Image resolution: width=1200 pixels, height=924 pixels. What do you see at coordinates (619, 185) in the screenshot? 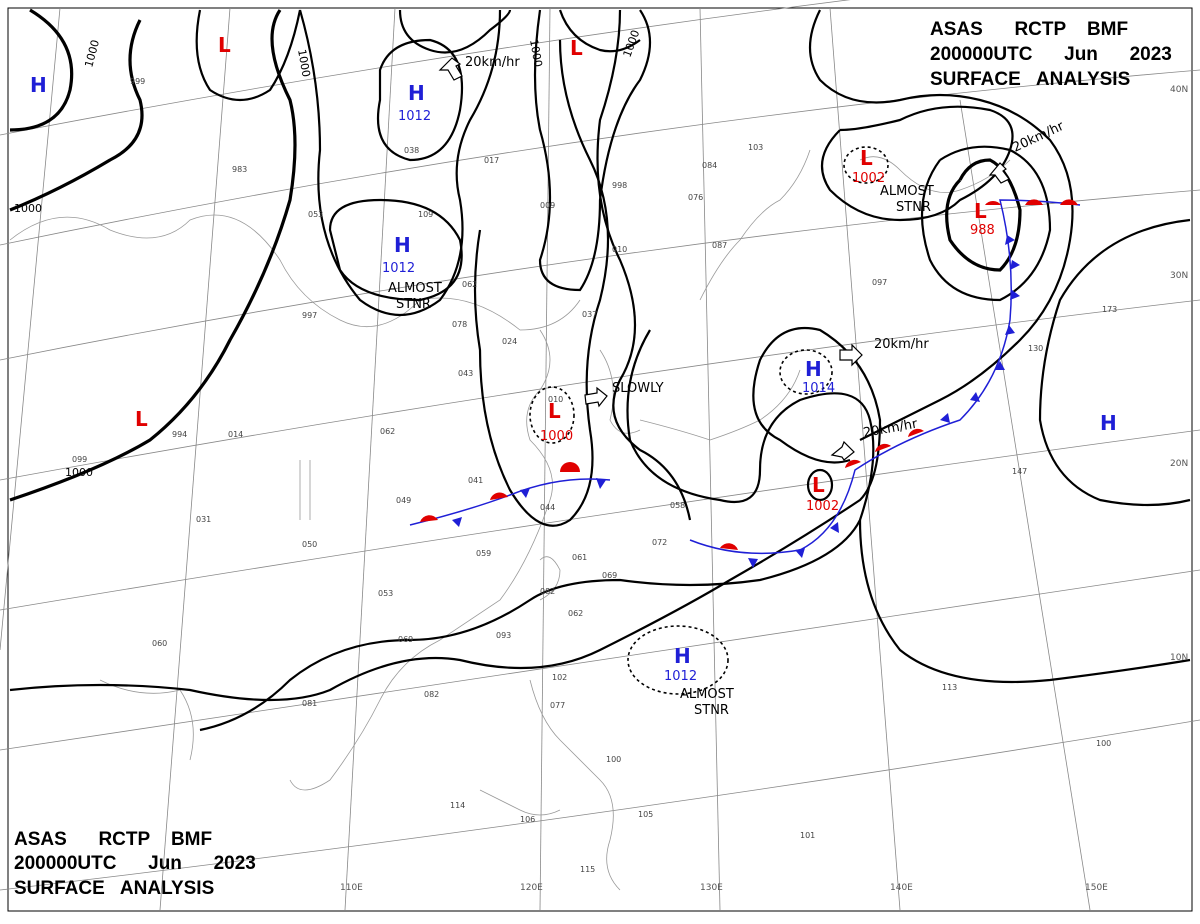
I see `station-value: 998` at bounding box center [619, 185].